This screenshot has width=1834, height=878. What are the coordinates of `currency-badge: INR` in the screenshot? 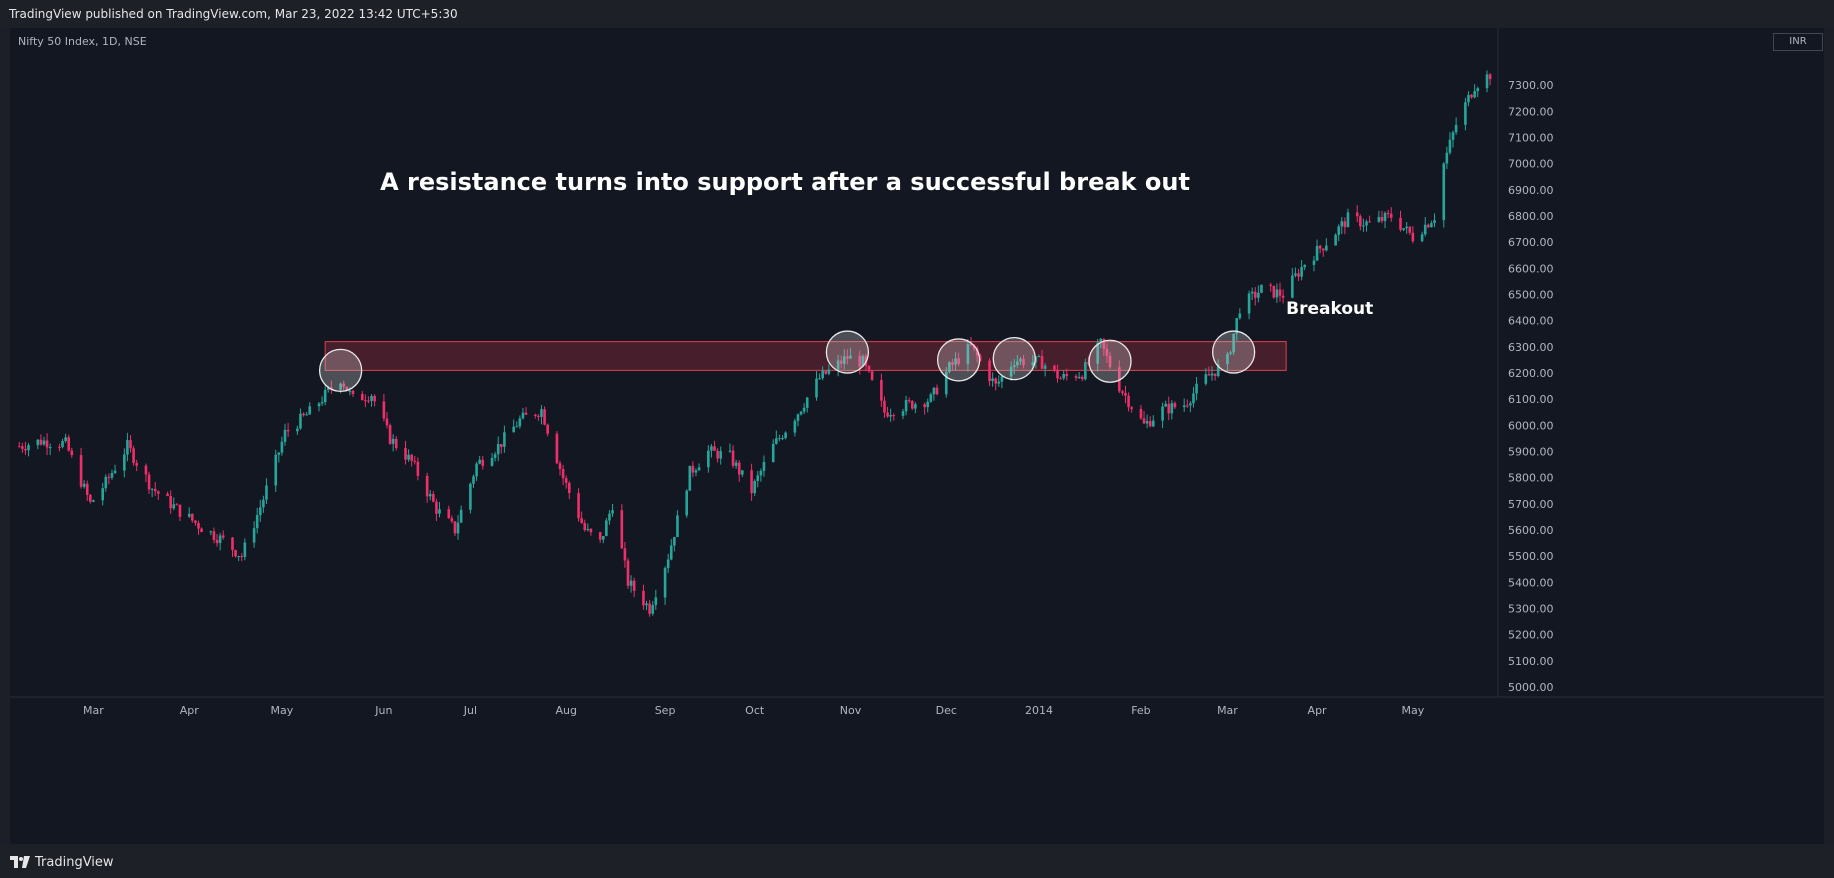 It's located at (1798, 42).